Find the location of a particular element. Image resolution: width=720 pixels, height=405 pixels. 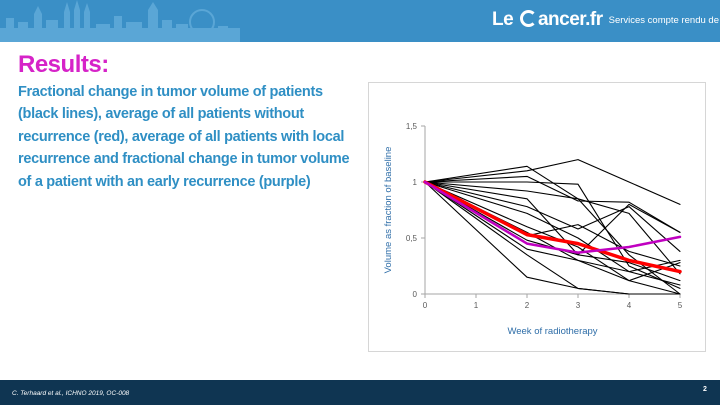

slide-title: Results: is located at coordinates (63, 64).